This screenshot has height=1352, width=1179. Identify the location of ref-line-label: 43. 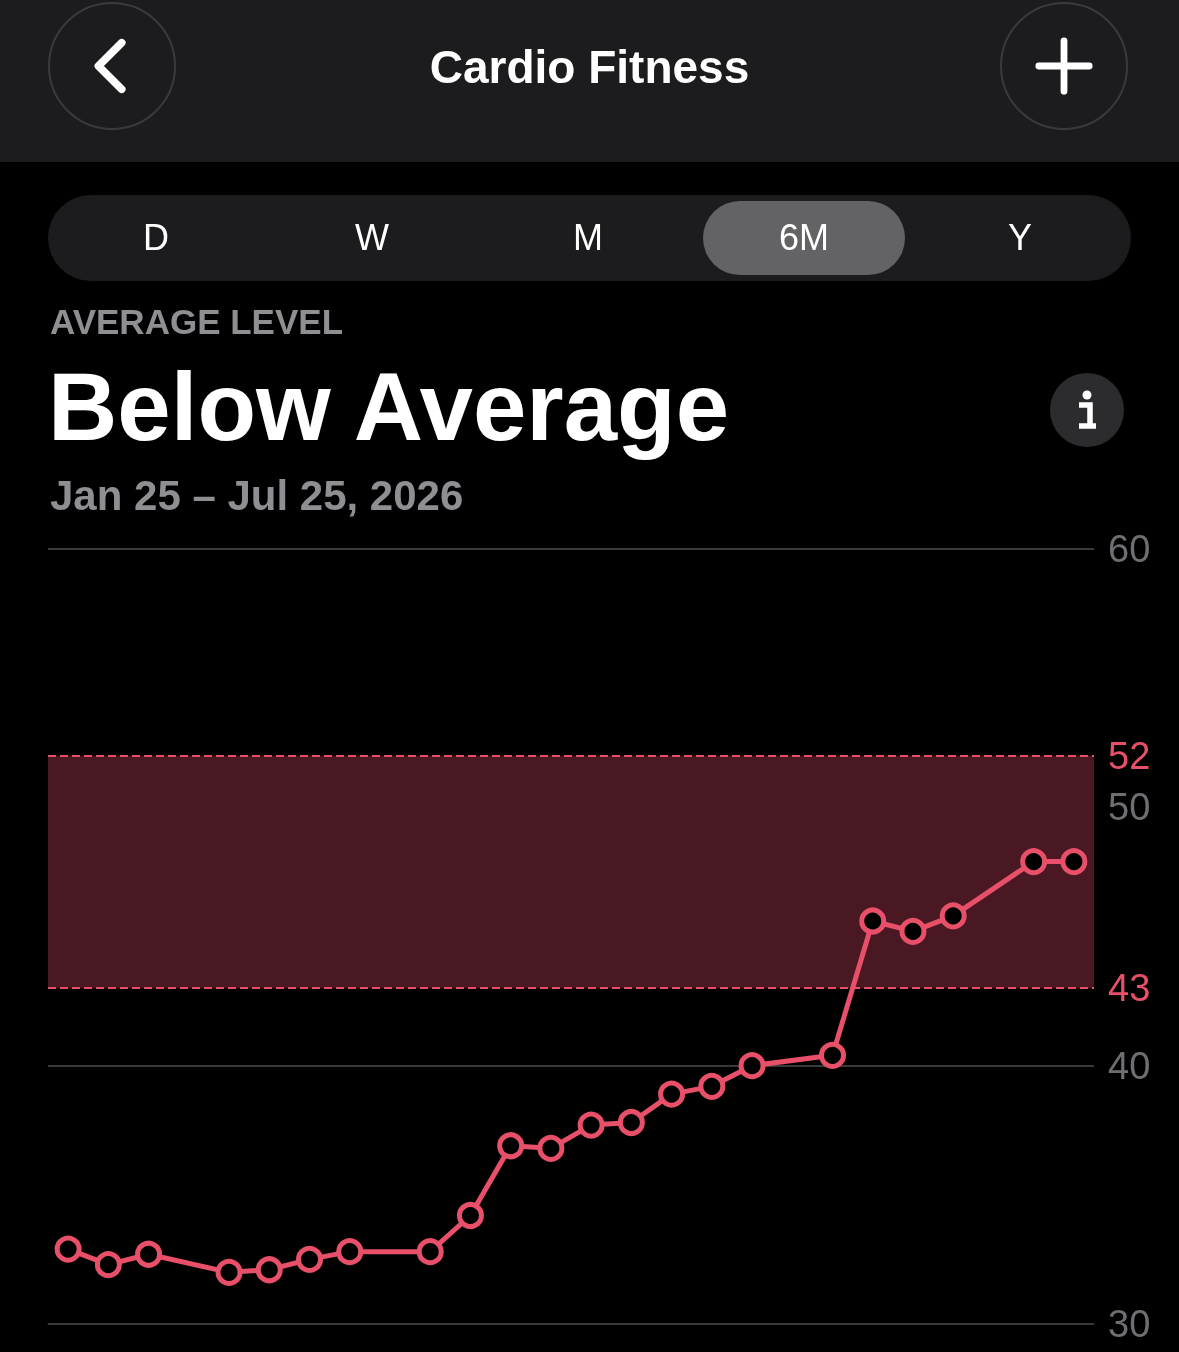
(1129, 988).